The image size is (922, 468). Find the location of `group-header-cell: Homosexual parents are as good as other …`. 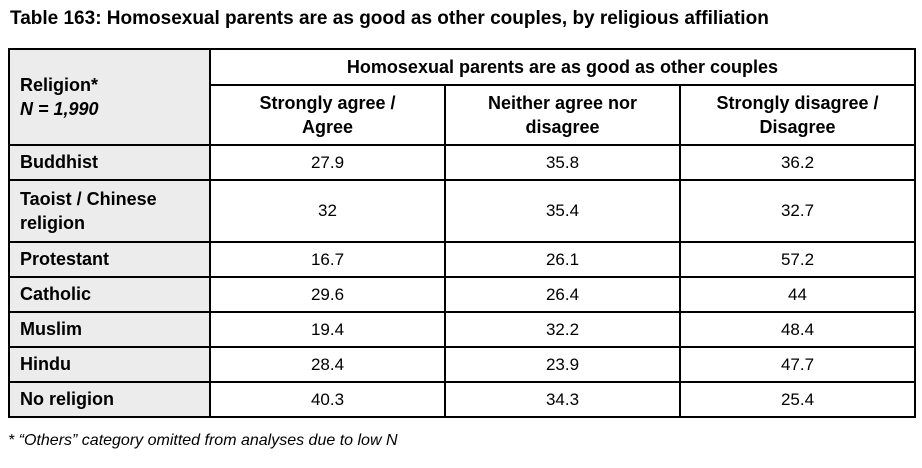

group-header-cell: Homosexual parents are as good as other … is located at coordinates (562, 67).